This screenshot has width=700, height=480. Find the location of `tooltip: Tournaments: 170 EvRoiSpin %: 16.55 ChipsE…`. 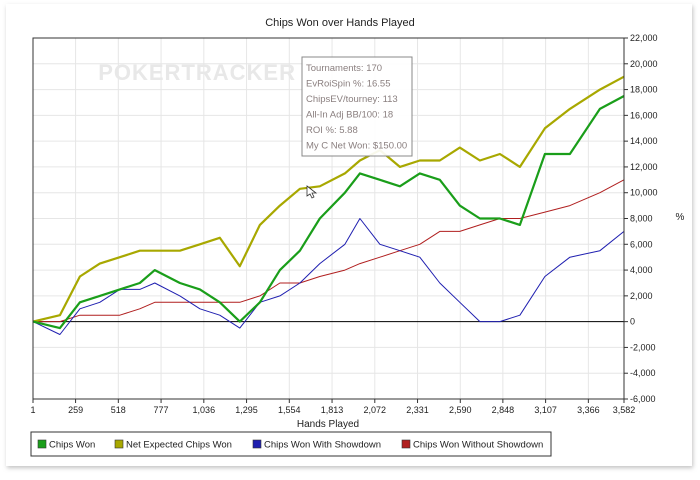

tooltip: Tournaments: 170 EvRoiSpin %: 16.55 ChipsE… is located at coordinates (357, 106).